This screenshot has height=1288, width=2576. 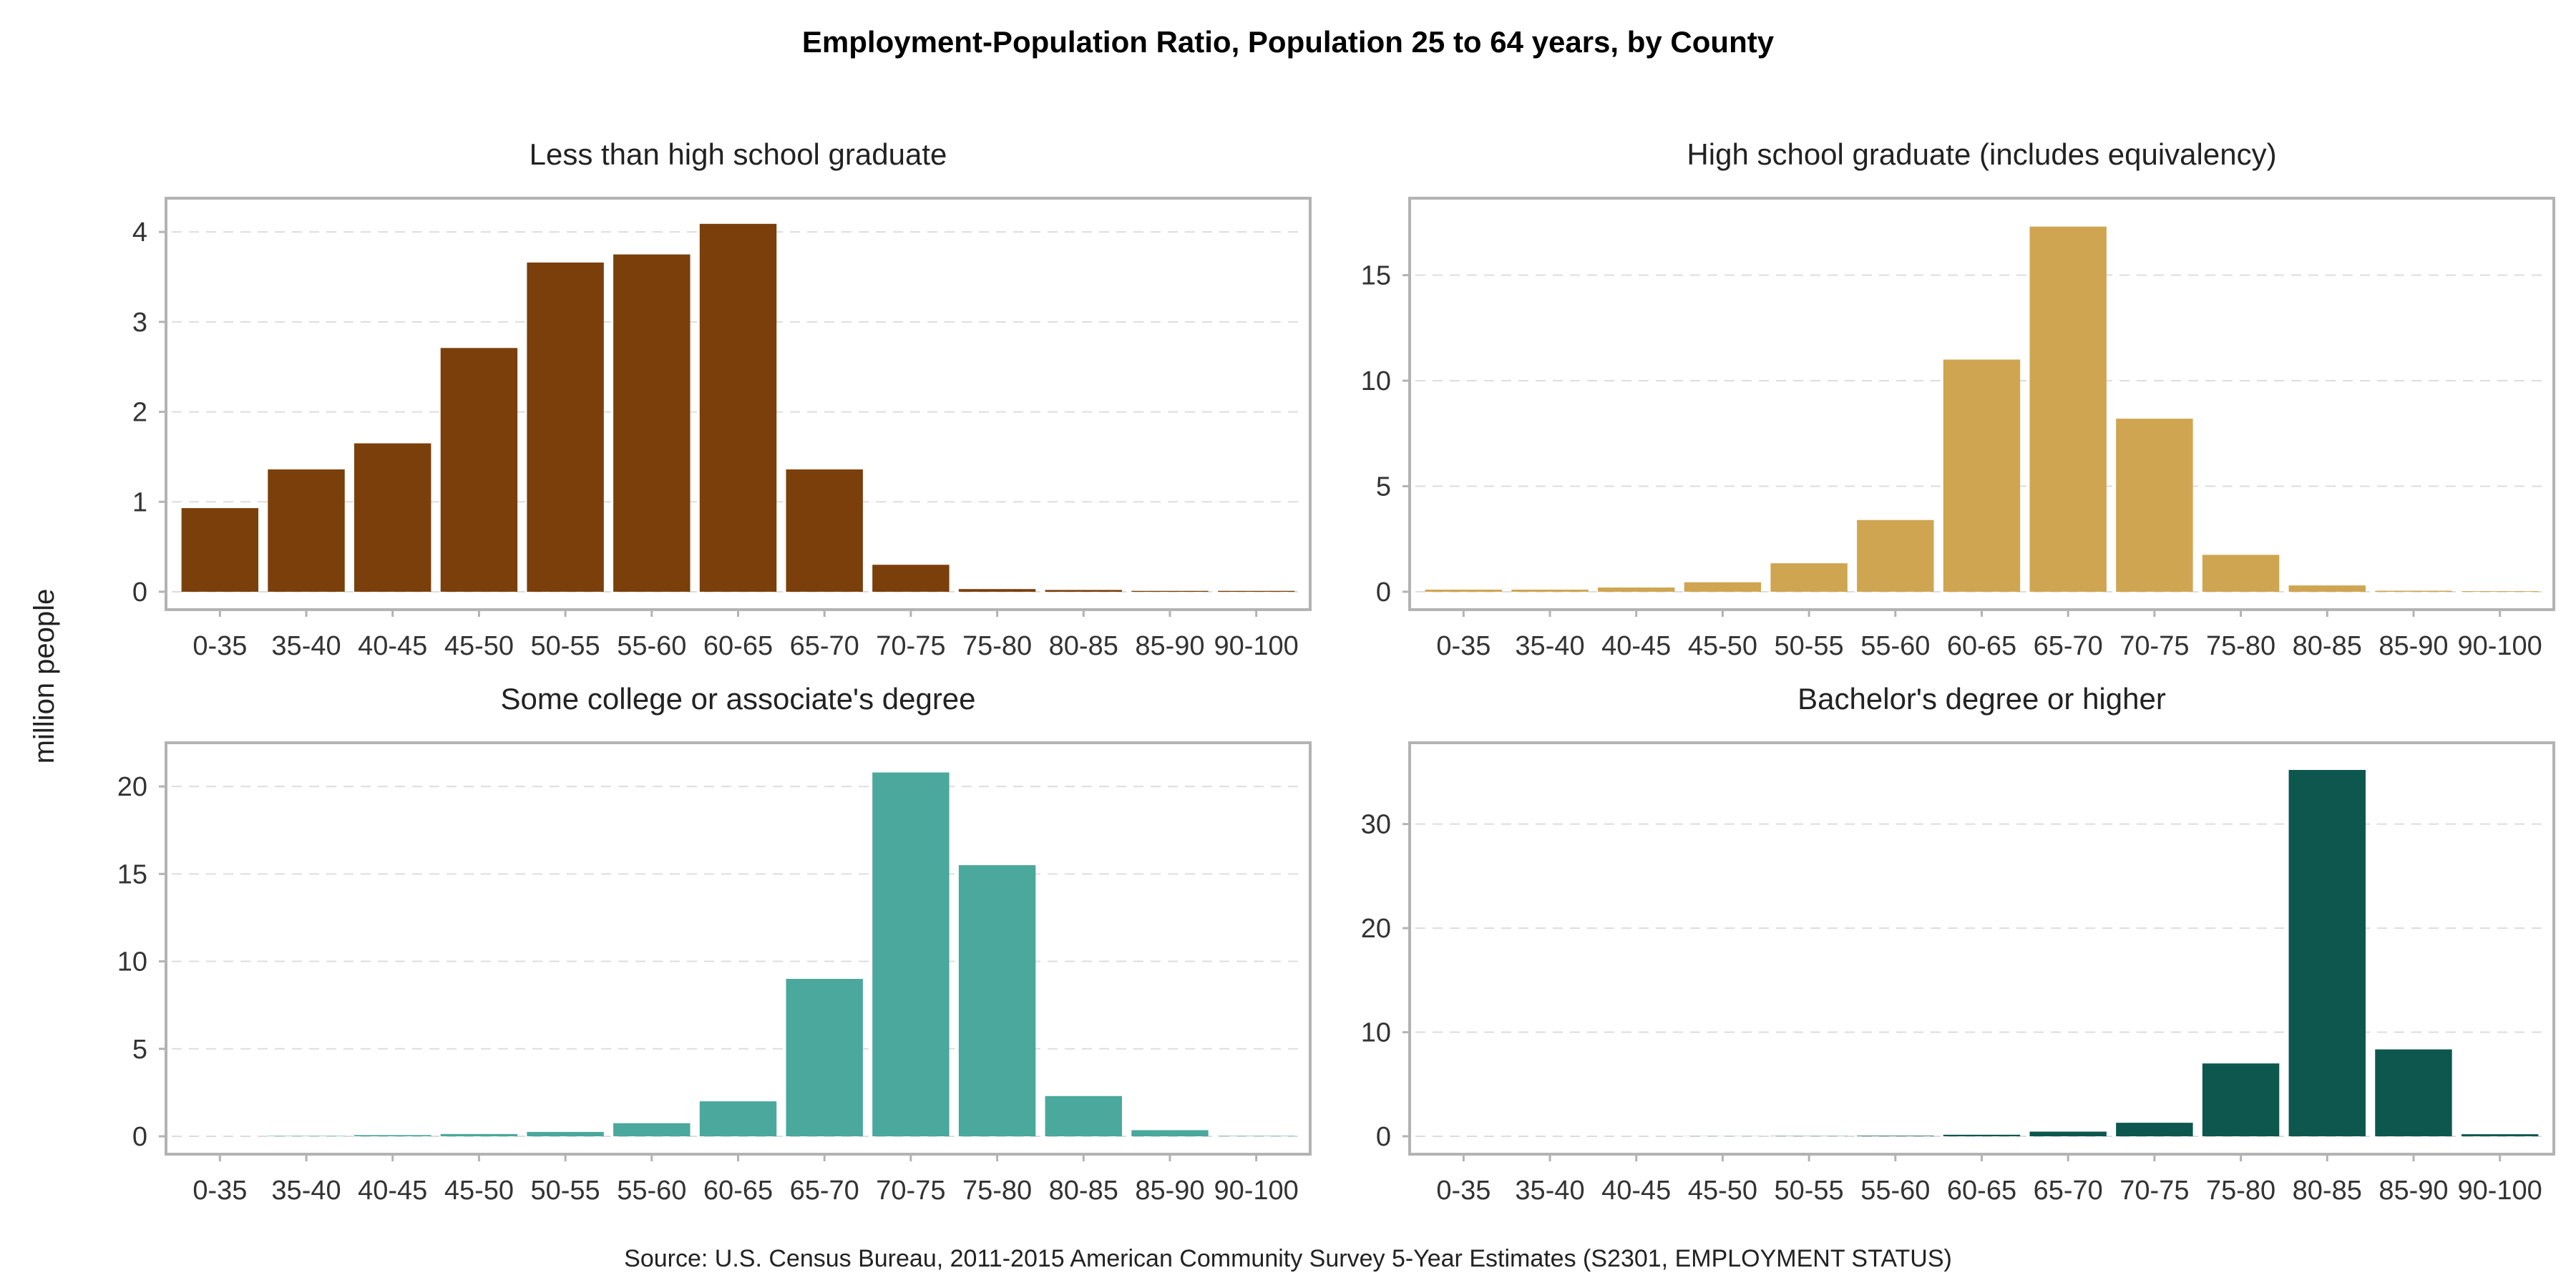 What do you see at coordinates (479, 1191) in the screenshot?
I see `x-tick-label: 45-50` at bounding box center [479, 1191].